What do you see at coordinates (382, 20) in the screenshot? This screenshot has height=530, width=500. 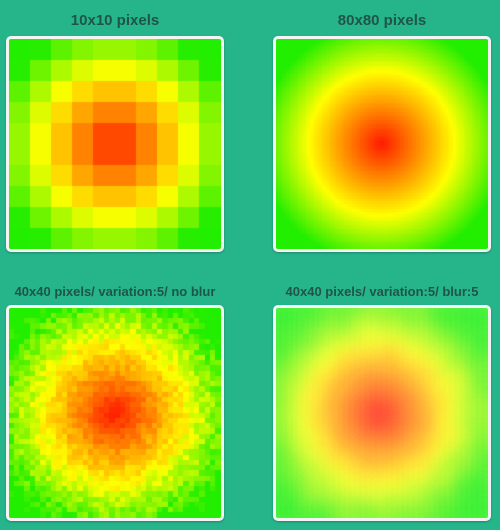 I see `panel-80x80-title: 80x80 pixels` at bounding box center [382, 20].